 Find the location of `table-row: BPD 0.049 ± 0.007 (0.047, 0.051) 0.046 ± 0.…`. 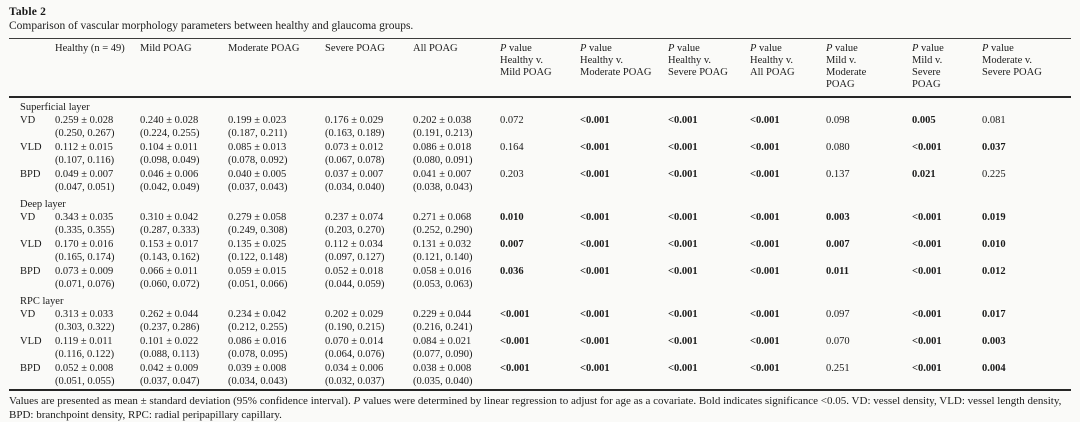

table-row: BPD 0.049 ± 0.007 (0.047, 0.051) 0.046 ± 0.… is located at coordinates (540, 181).